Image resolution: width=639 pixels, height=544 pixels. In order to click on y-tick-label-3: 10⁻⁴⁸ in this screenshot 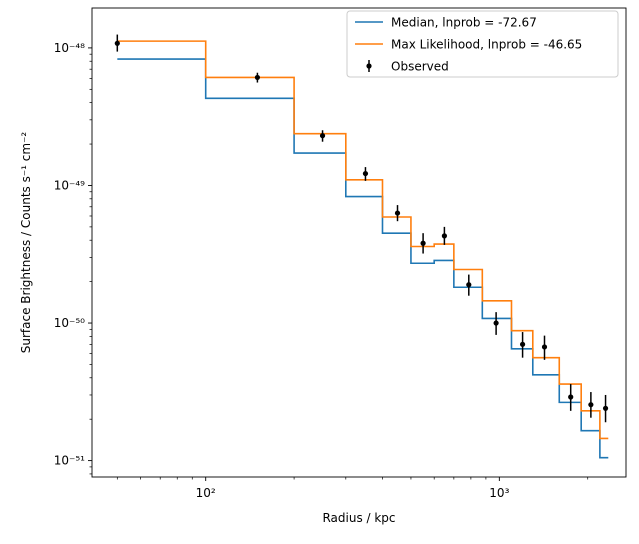, I will do `click(69, 48)`.